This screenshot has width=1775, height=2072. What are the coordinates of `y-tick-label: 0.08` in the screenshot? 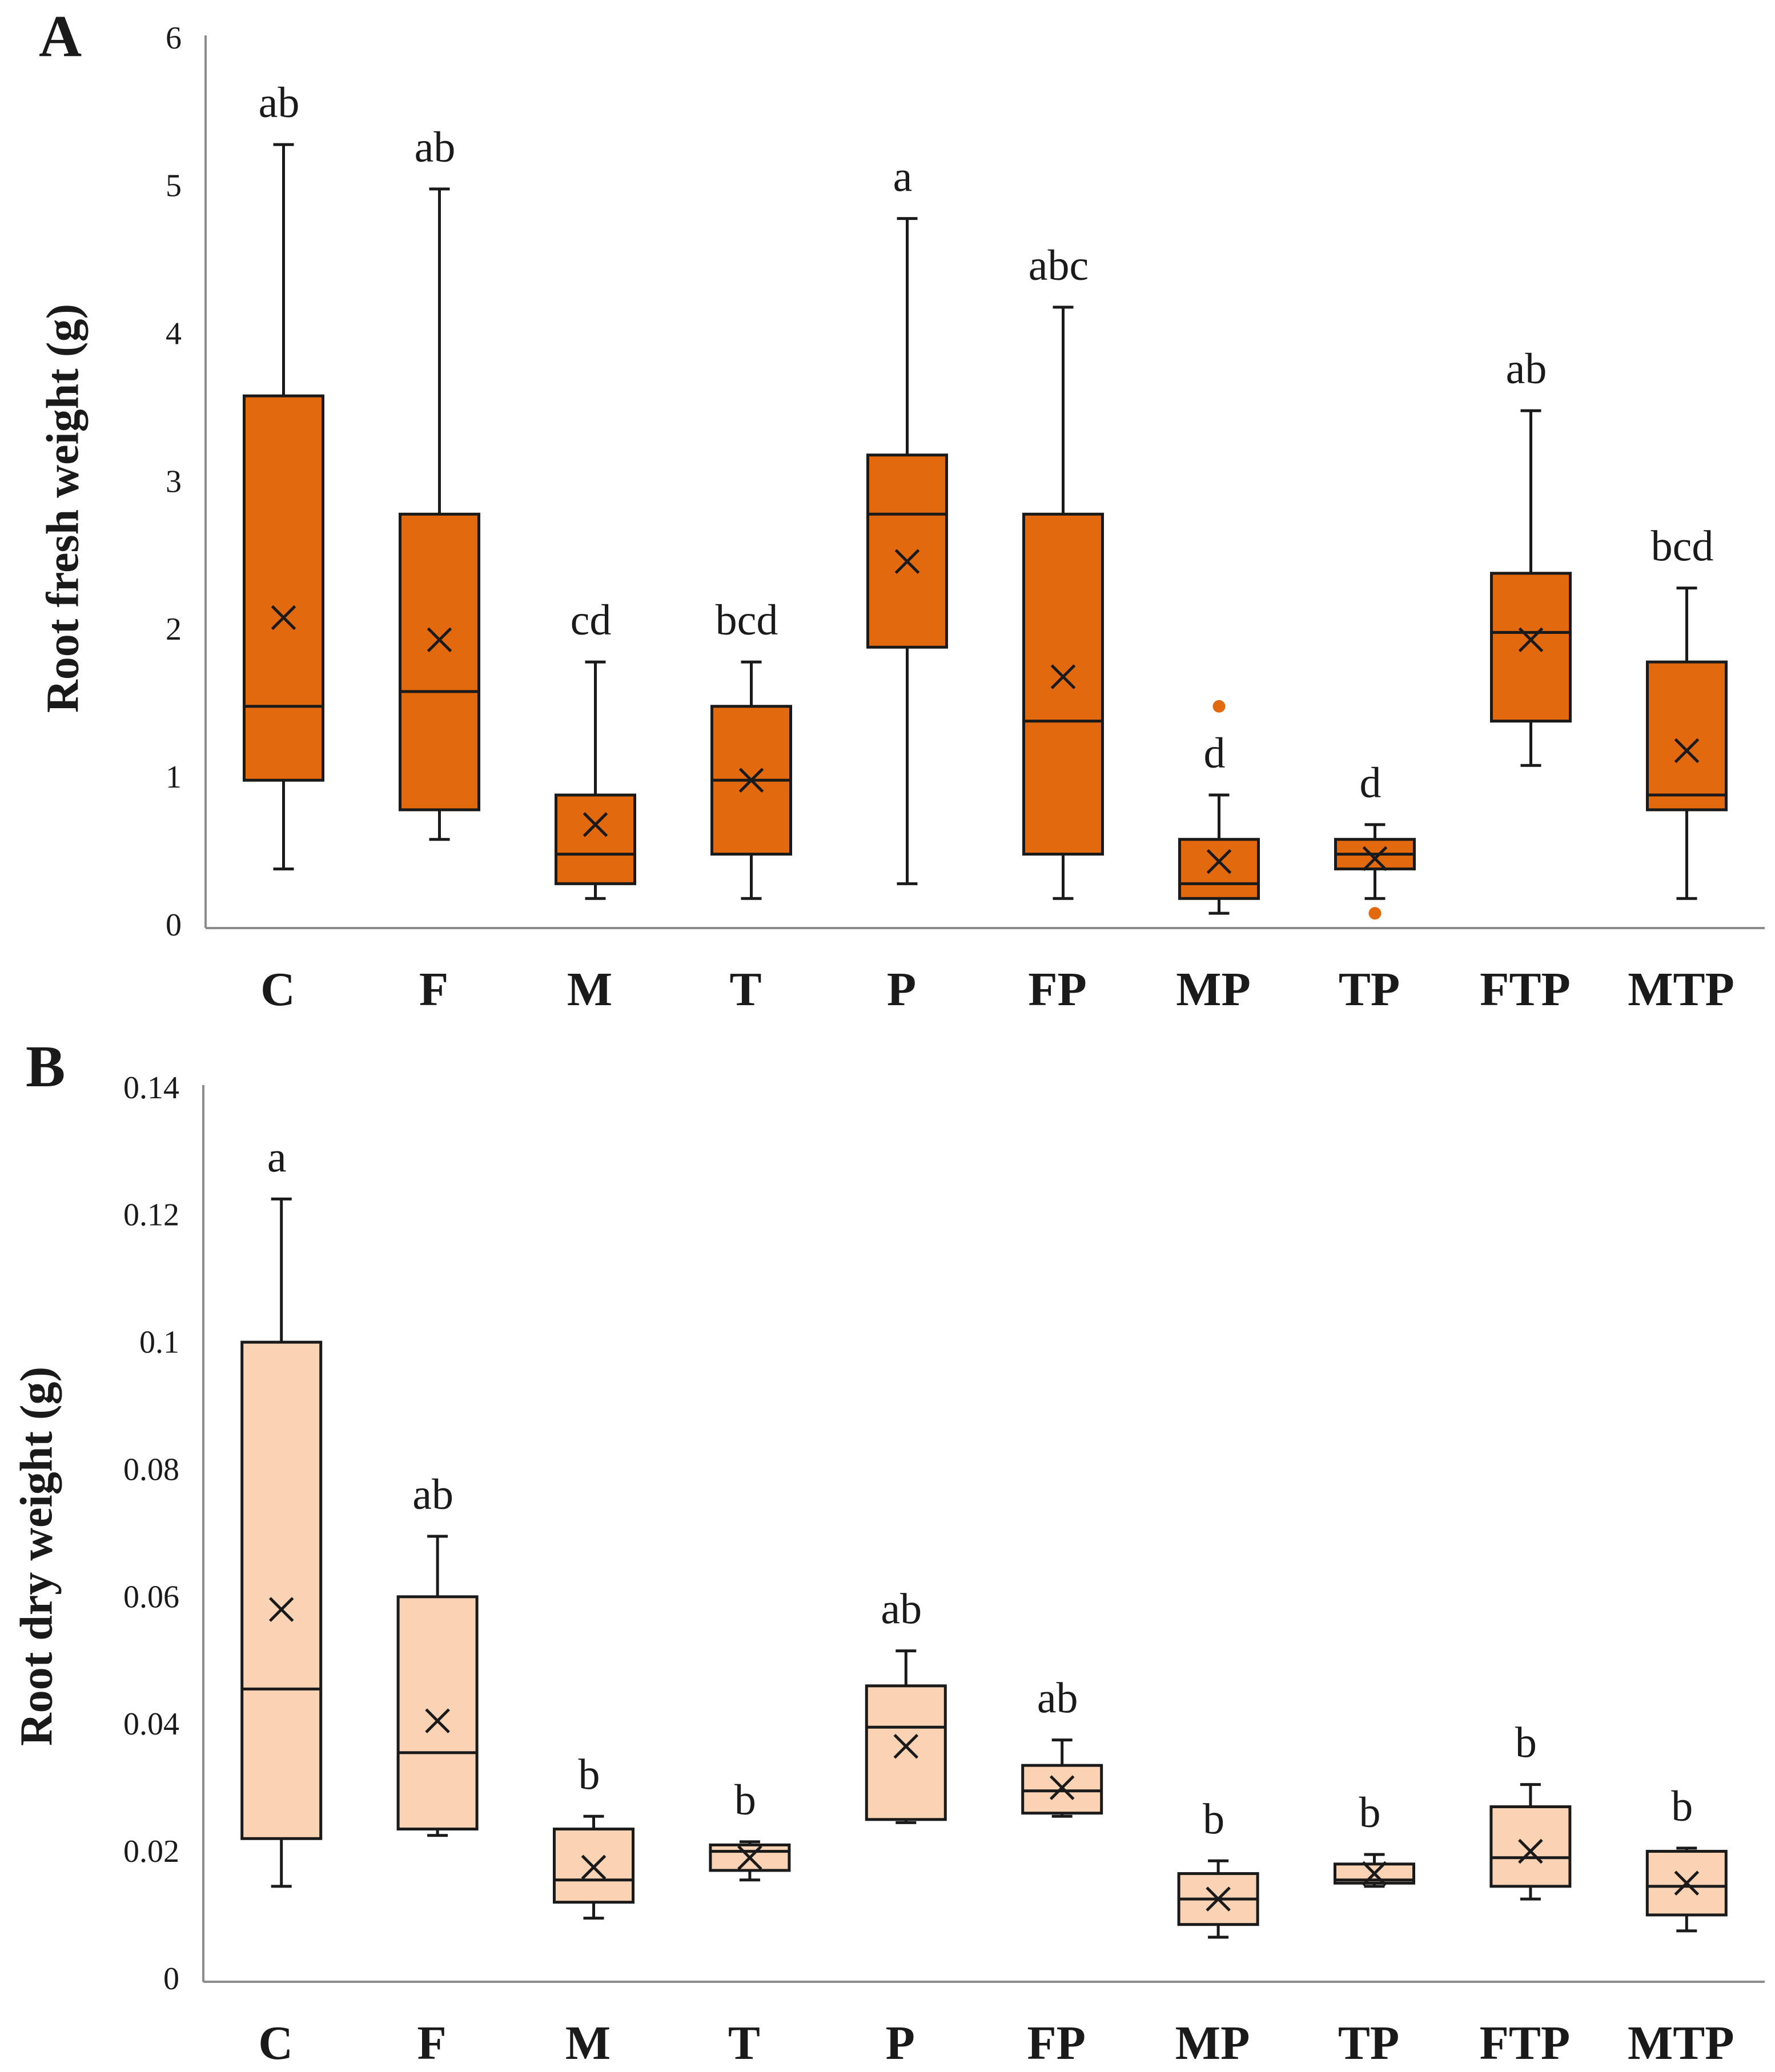 It's located at (151, 1469).